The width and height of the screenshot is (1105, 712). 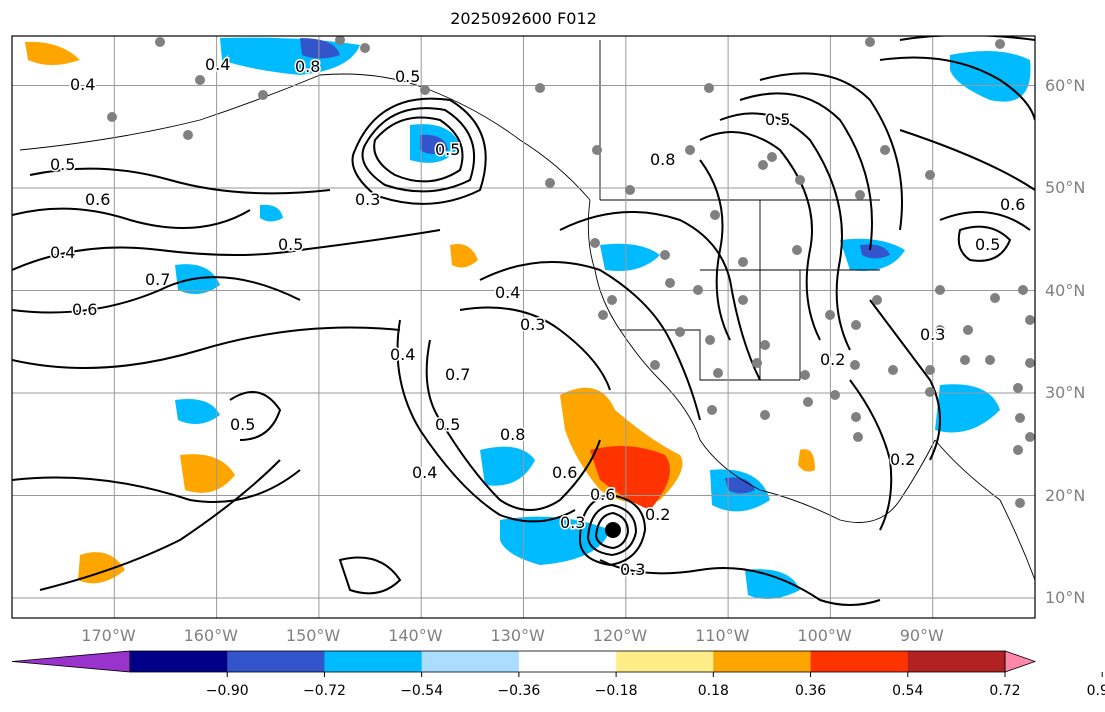 I want to click on lat-tick-label: 20°N, so click(x=1065, y=495).